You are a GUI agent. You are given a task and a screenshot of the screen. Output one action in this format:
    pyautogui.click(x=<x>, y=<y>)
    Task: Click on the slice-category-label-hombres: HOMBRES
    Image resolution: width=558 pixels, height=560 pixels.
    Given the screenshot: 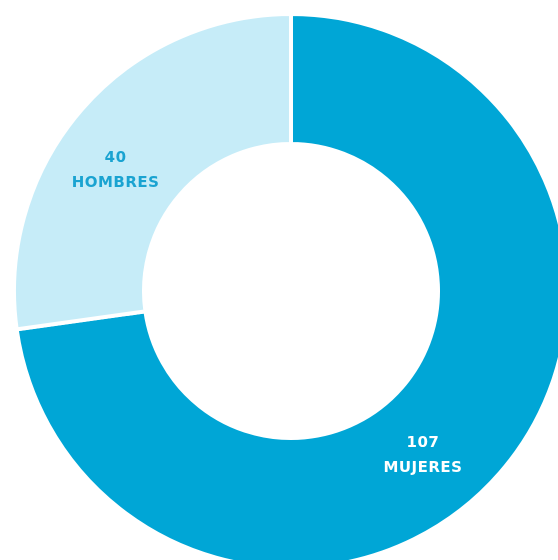 What is the action you would take?
    pyautogui.click(x=116, y=182)
    